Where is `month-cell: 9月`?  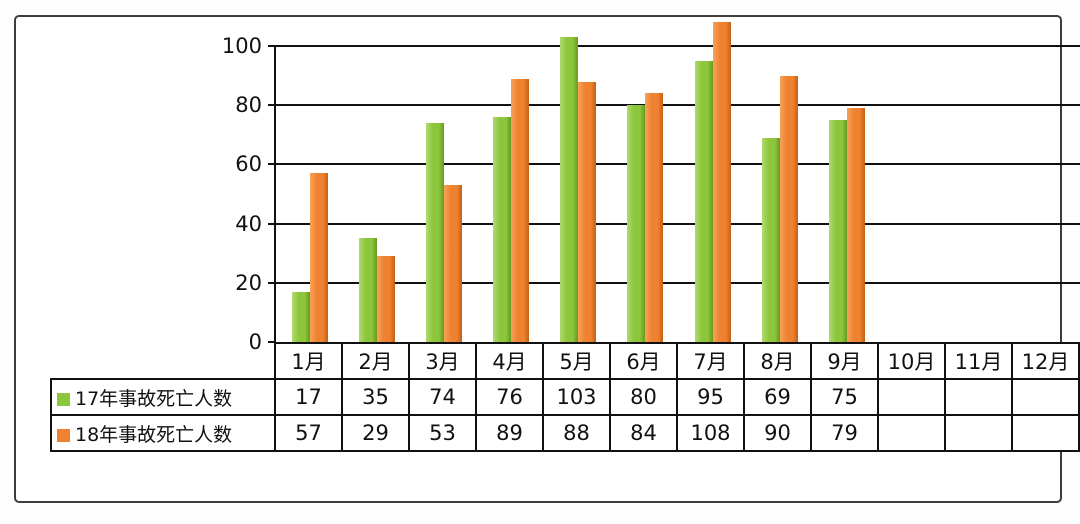
month-cell: 9月 is located at coordinates (844, 361).